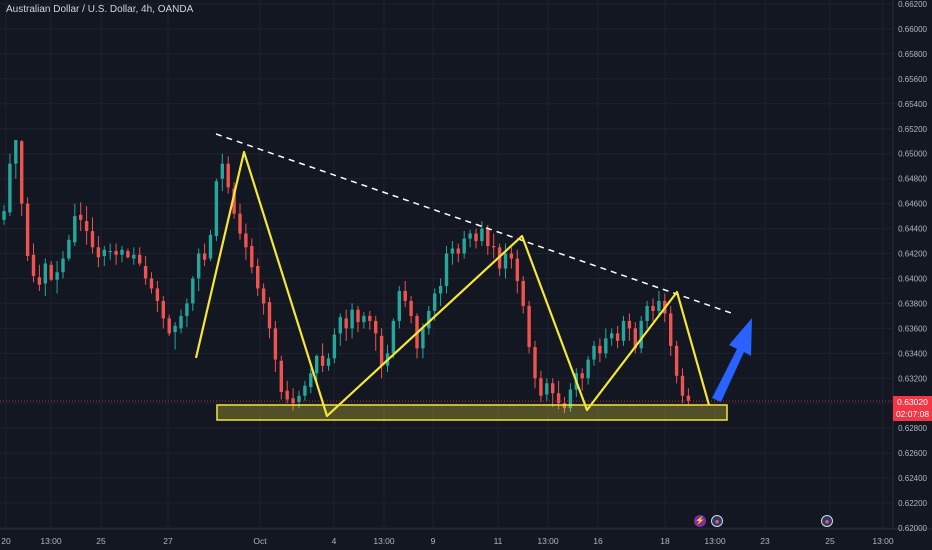 The width and height of the screenshot is (932, 550). What do you see at coordinates (912, 104) in the screenshot?
I see `y-tick-label: 0.65400` at bounding box center [912, 104].